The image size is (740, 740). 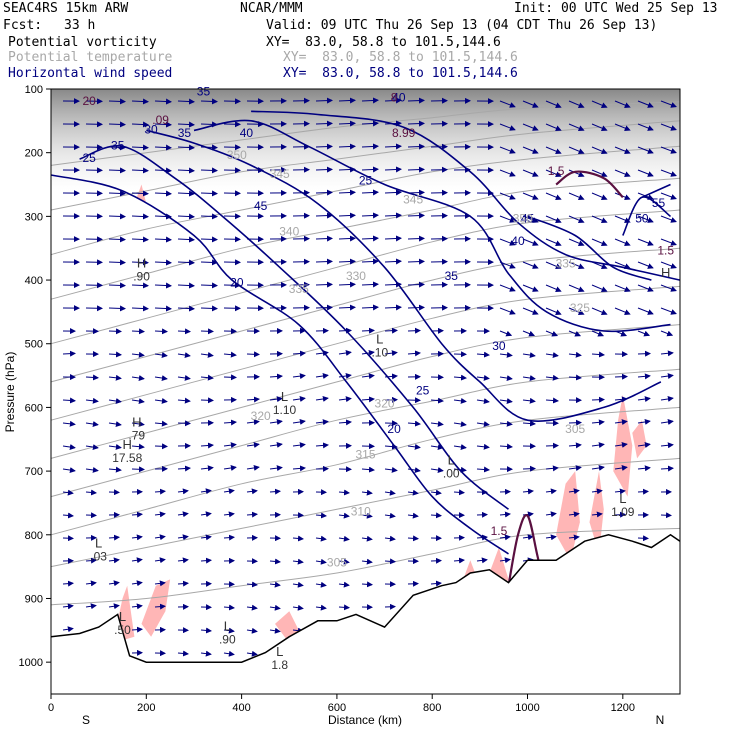 I want to click on pv-contour, so click(x=589, y=184).